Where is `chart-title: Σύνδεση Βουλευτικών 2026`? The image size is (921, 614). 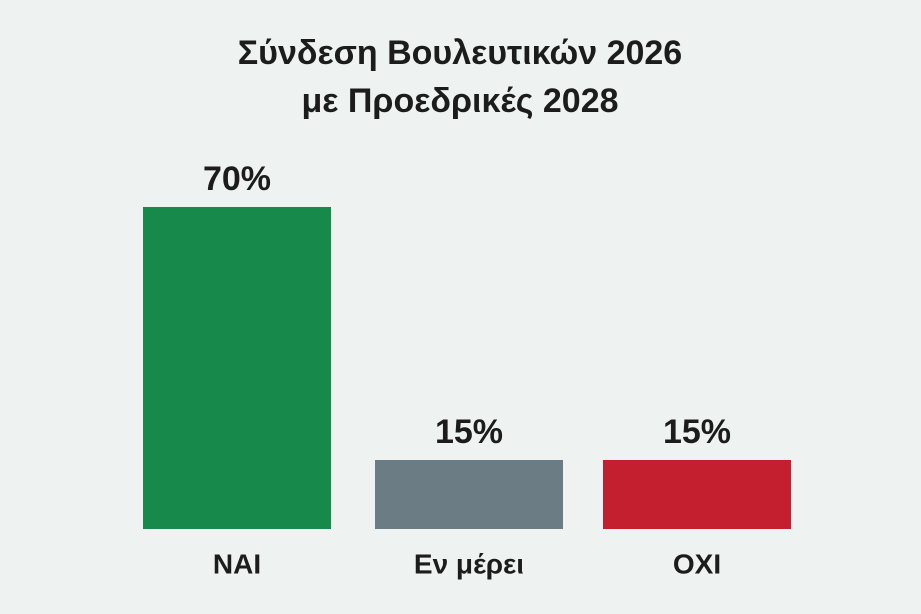 chart-title: Σύνδεση Βουλευτικών 2026 is located at coordinates (460, 53).